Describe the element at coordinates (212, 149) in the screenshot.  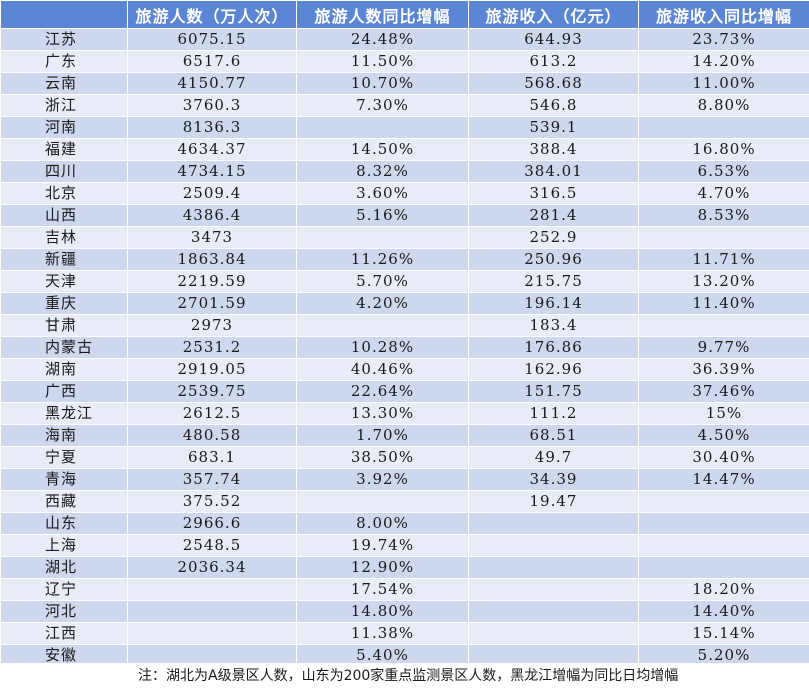
I see `visitors-cell: 4634.37` at that location.